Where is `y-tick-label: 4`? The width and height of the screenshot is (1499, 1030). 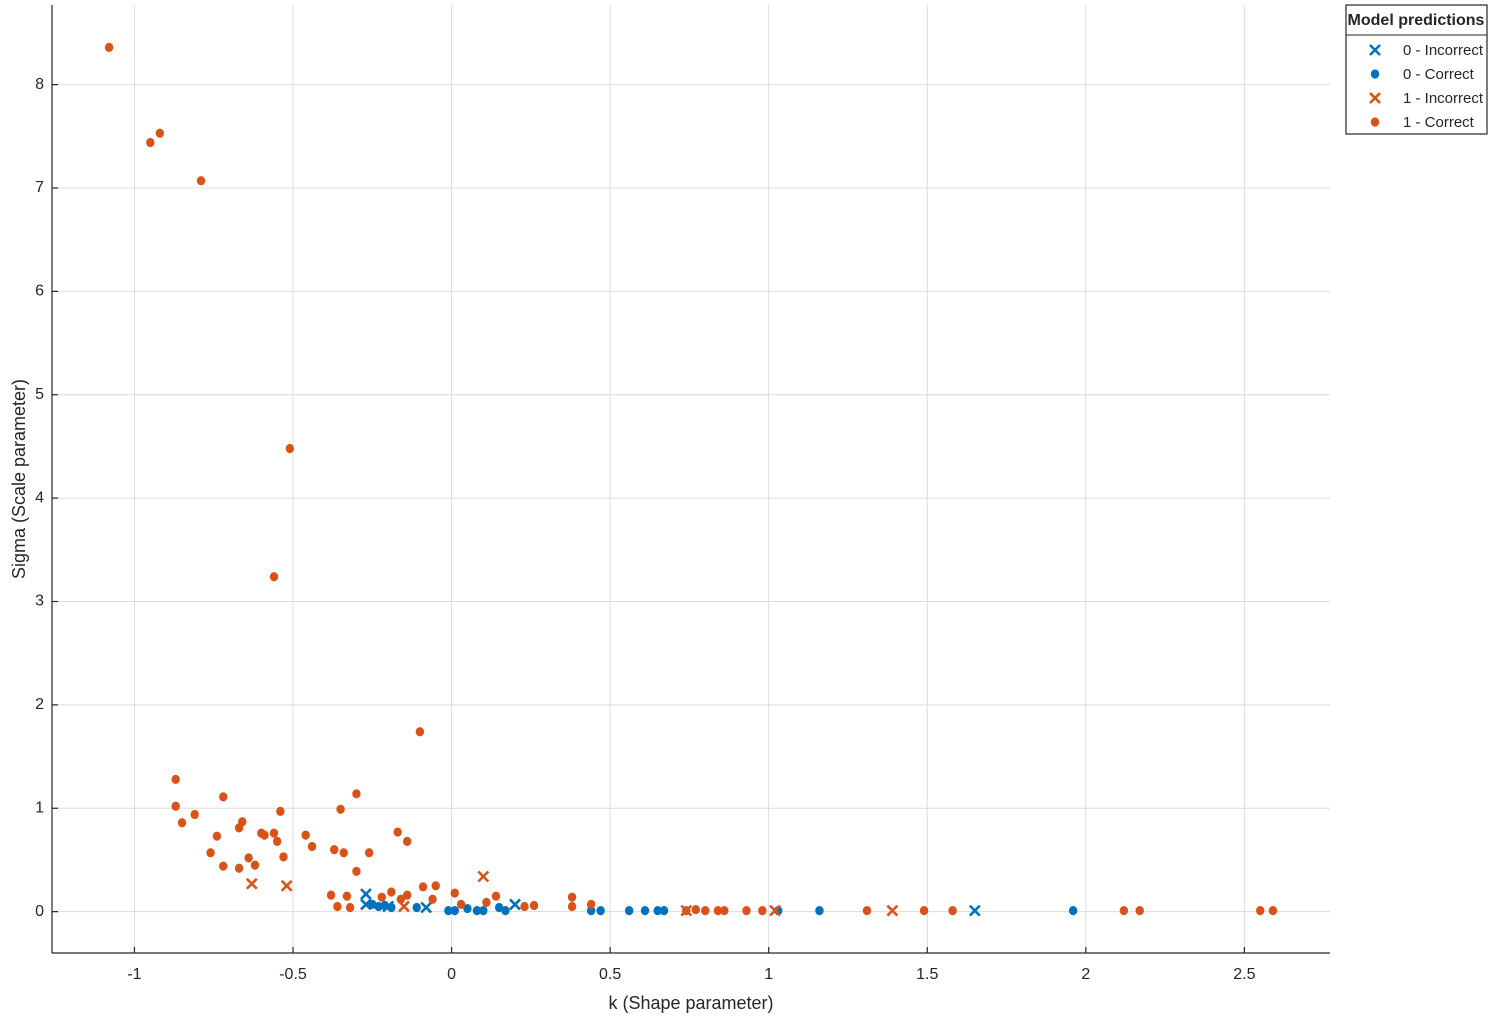
y-tick-label: 4 is located at coordinates (39, 497).